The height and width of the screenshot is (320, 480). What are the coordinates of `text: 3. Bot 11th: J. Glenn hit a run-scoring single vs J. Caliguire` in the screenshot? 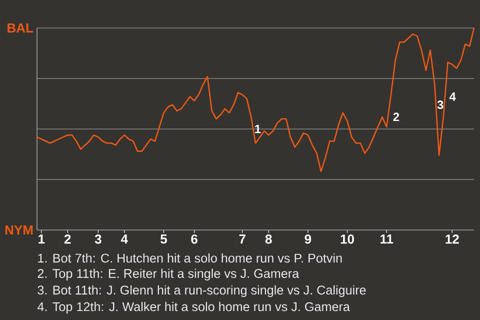 It's located at (202, 291).